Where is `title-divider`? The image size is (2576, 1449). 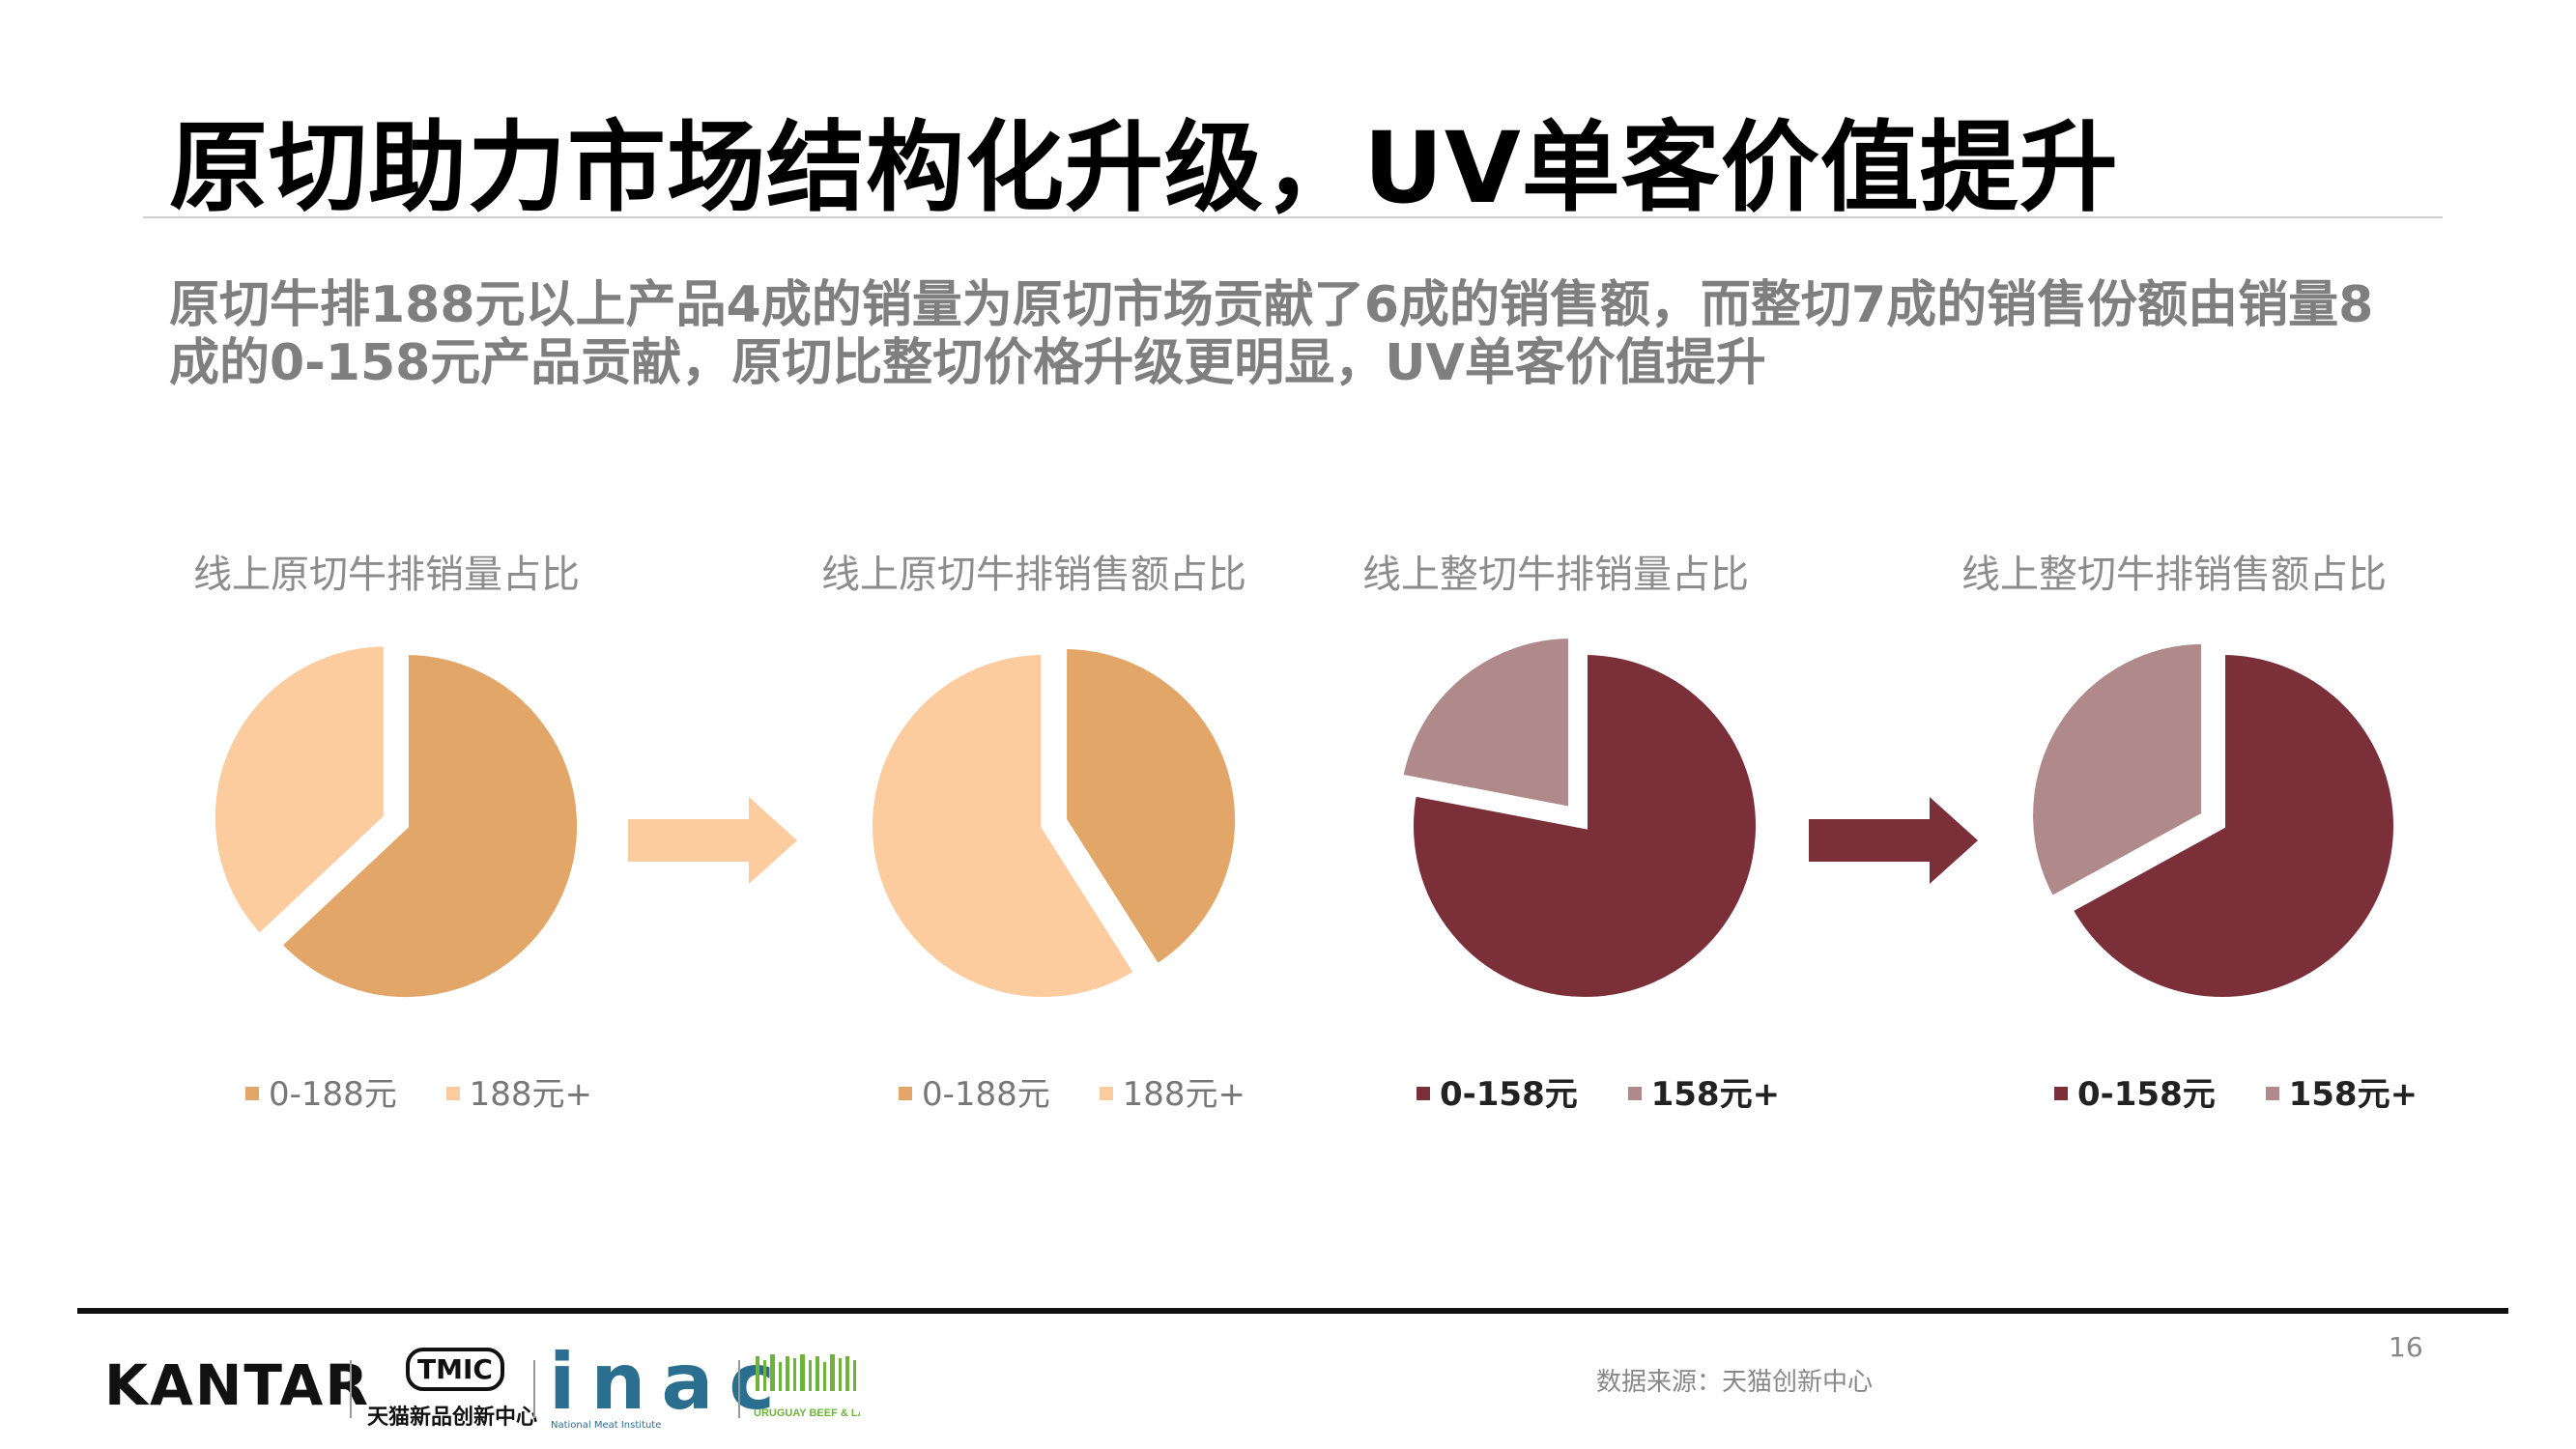
title-divider is located at coordinates (1293, 217).